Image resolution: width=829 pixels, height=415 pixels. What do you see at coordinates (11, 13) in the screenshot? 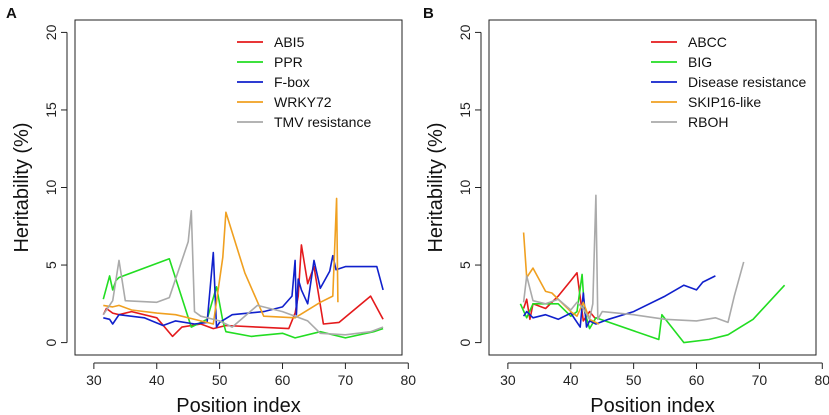
I see `panel-label: A` at bounding box center [11, 13].